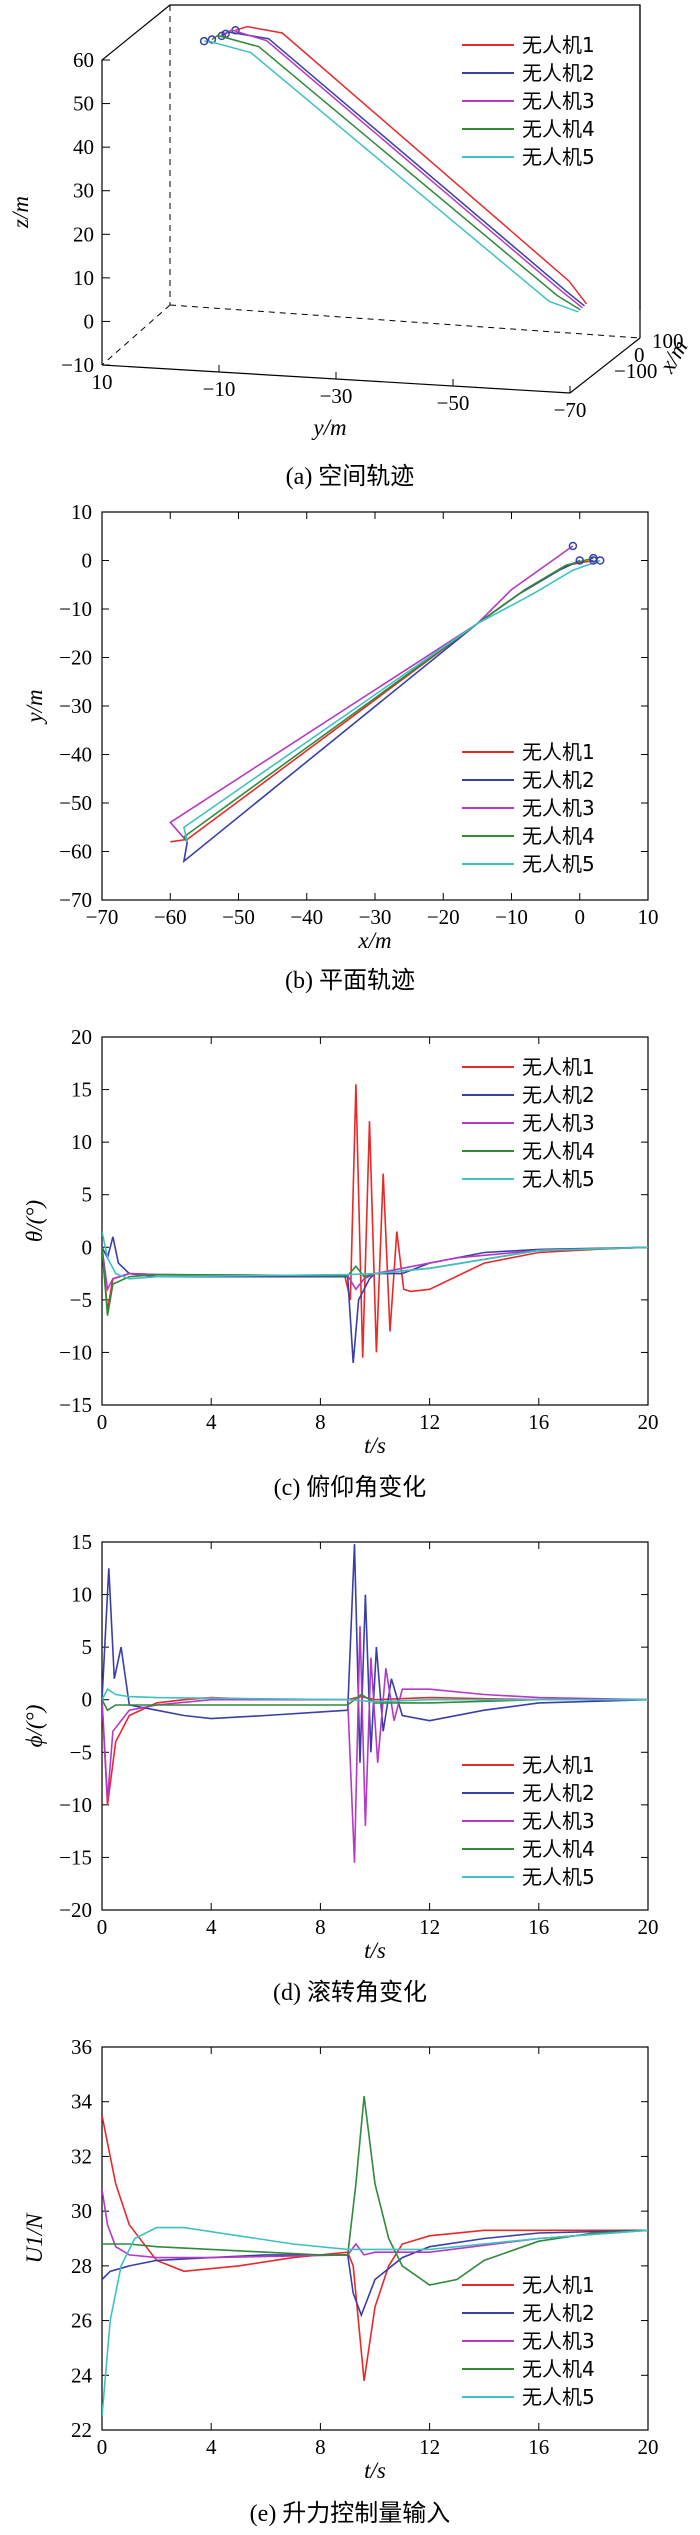 The height and width of the screenshot is (2535, 700). Describe the element at coordinates (558, 45) in the screenshot. I see `a-legend-label-1: 无人机1` at that location.